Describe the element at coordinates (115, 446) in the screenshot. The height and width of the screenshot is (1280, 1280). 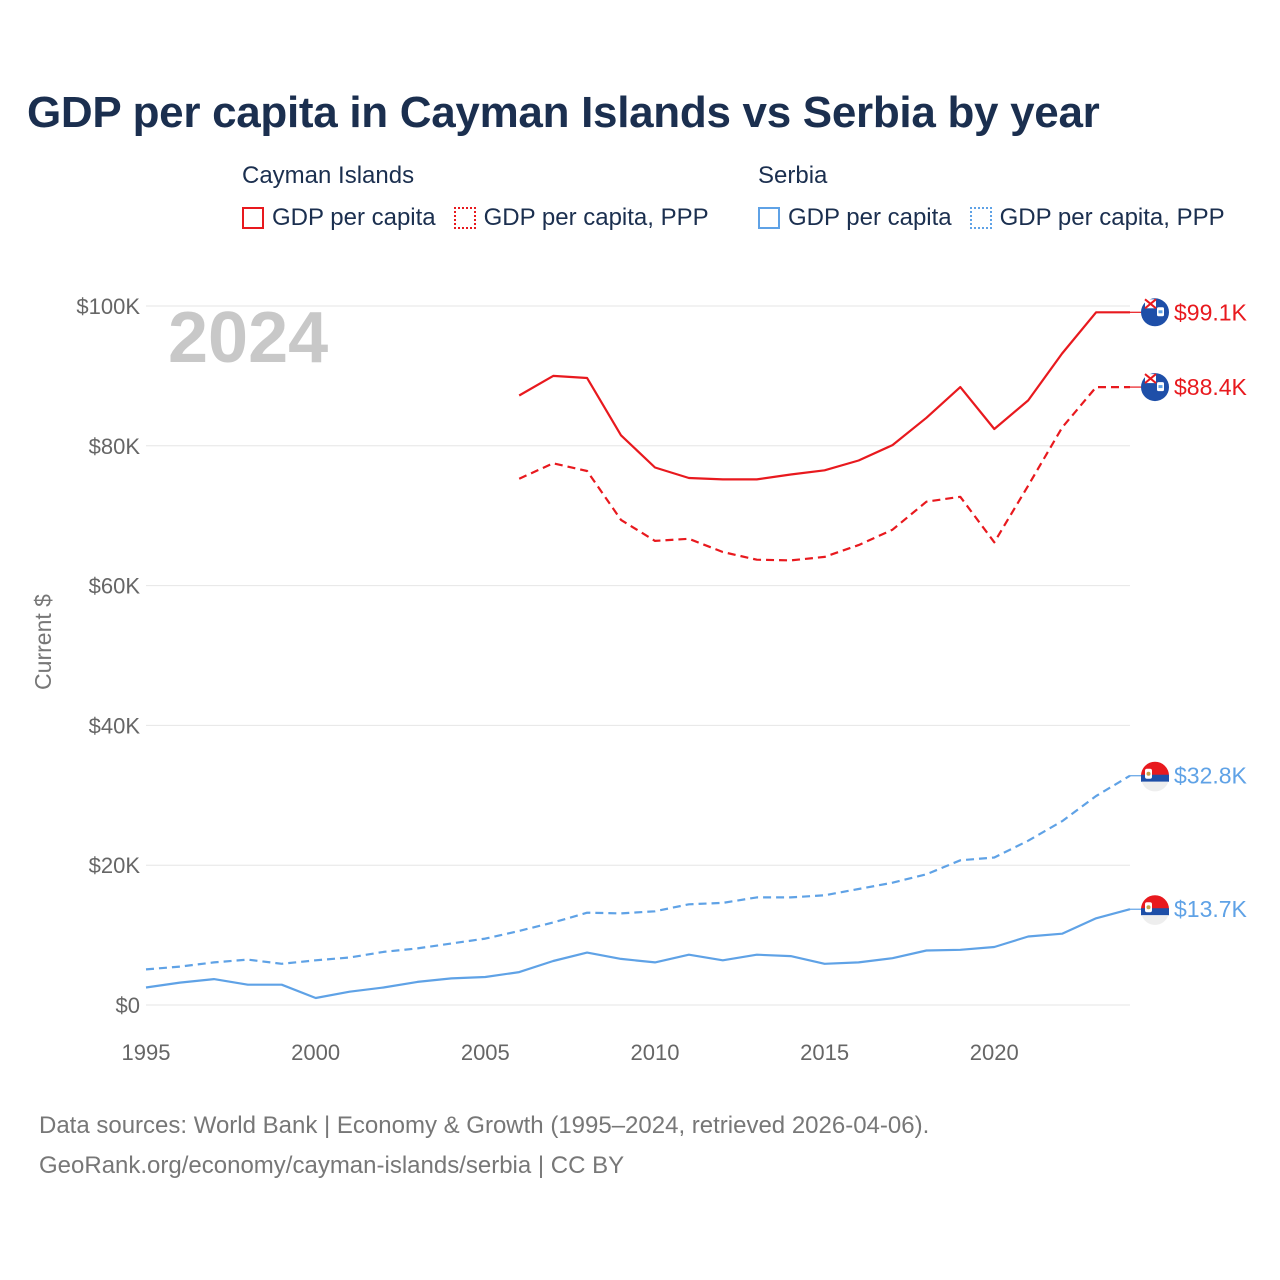
I see `y-tick-label: $80K` at that location.